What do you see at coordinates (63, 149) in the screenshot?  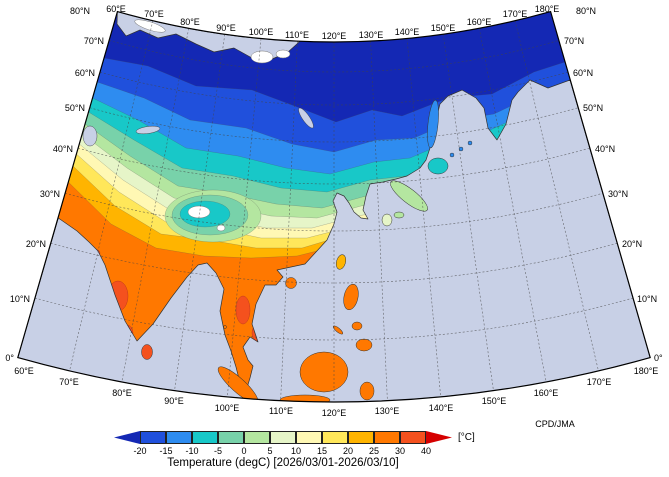 I see `lat-label-left-40n: 40°N` at bounding box center [63, 149].